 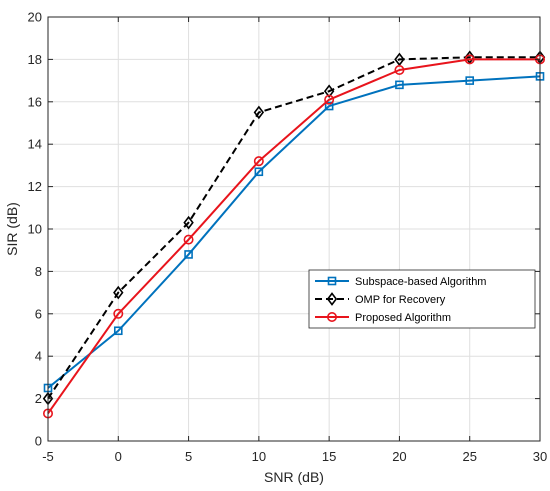 I want to click on x-tick-label: 25, so click(x=469, y=456).